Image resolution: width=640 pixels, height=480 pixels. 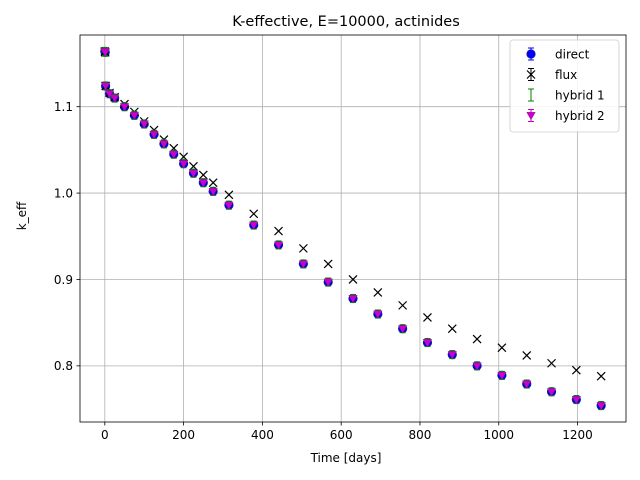 I want to click on legend-item-direct: direct, so click(x=558, y=54).